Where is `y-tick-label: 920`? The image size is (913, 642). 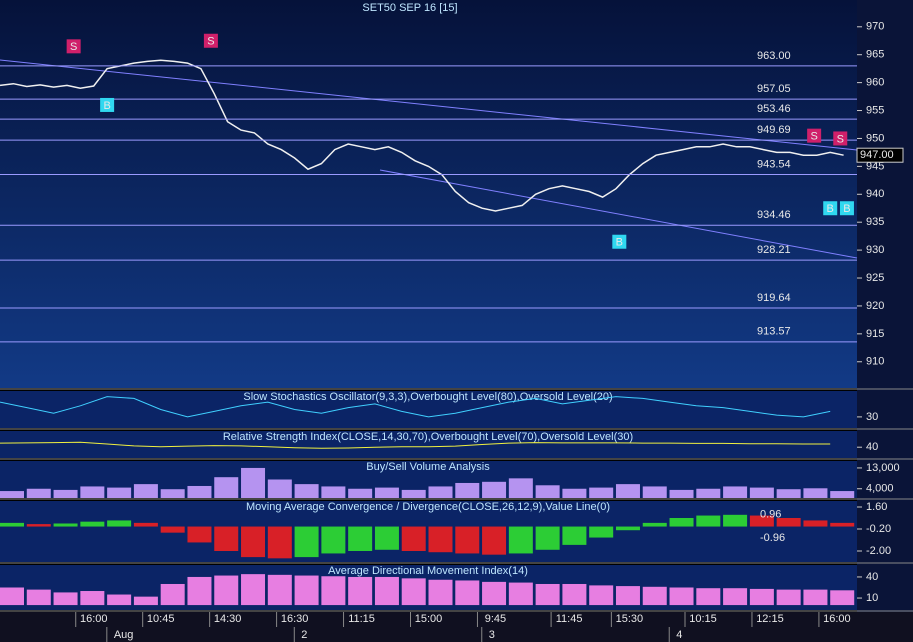
y-tick-label: 920 is located at coordinates (875, 306).